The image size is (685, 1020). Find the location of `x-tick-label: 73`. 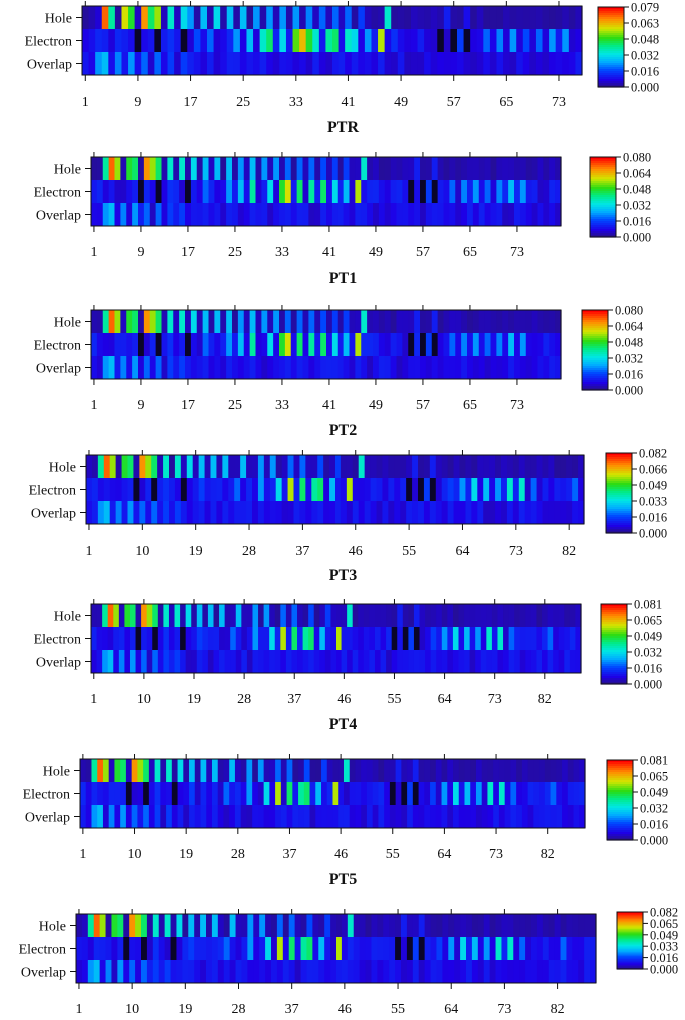

x-tick-label: 73 is located at coordinates (495, 699).